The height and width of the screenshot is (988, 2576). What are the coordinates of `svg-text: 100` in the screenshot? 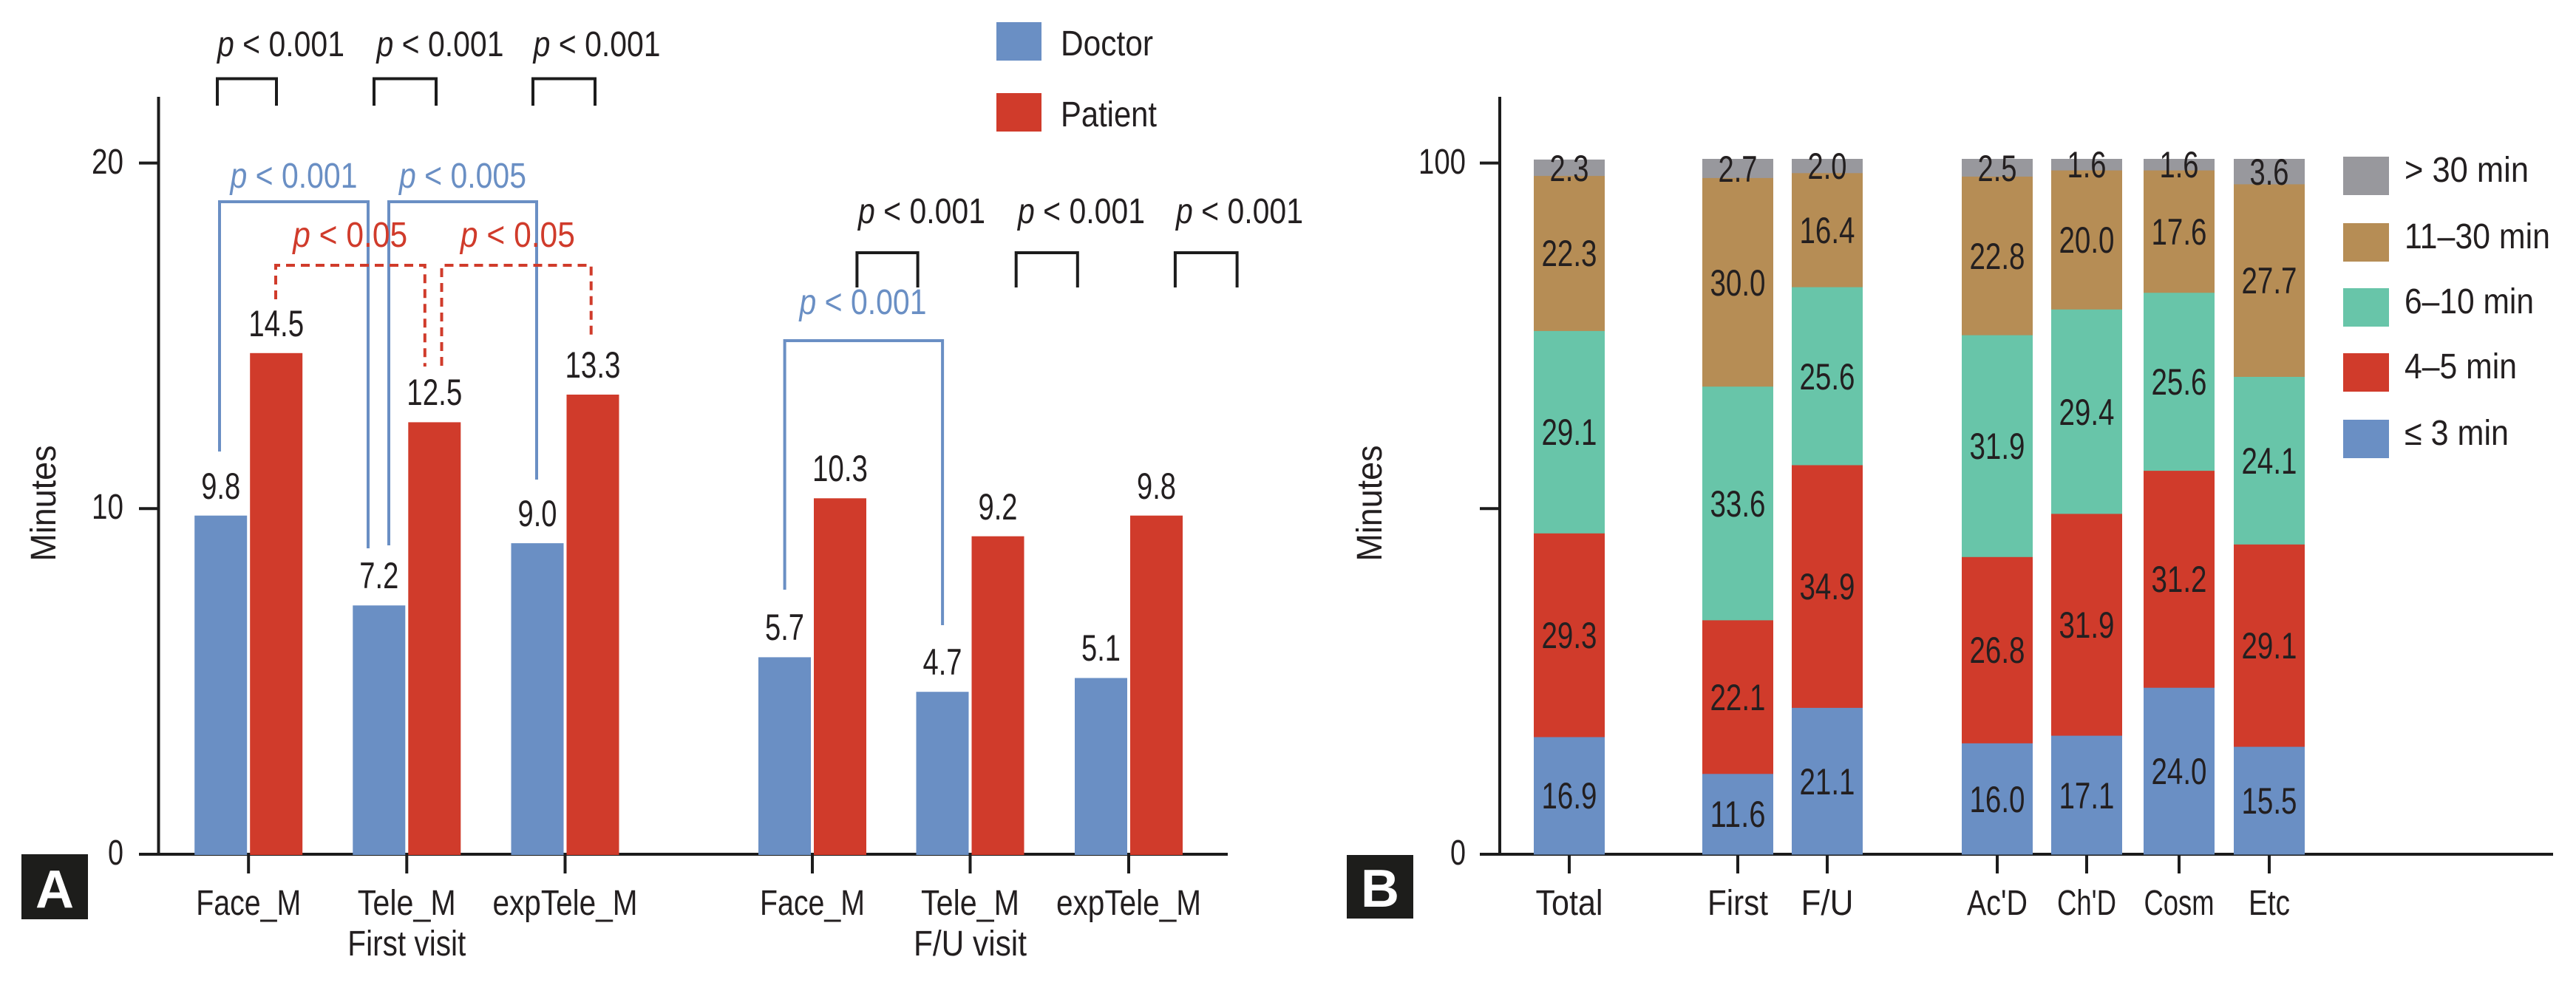 It's located at (1442, 163).